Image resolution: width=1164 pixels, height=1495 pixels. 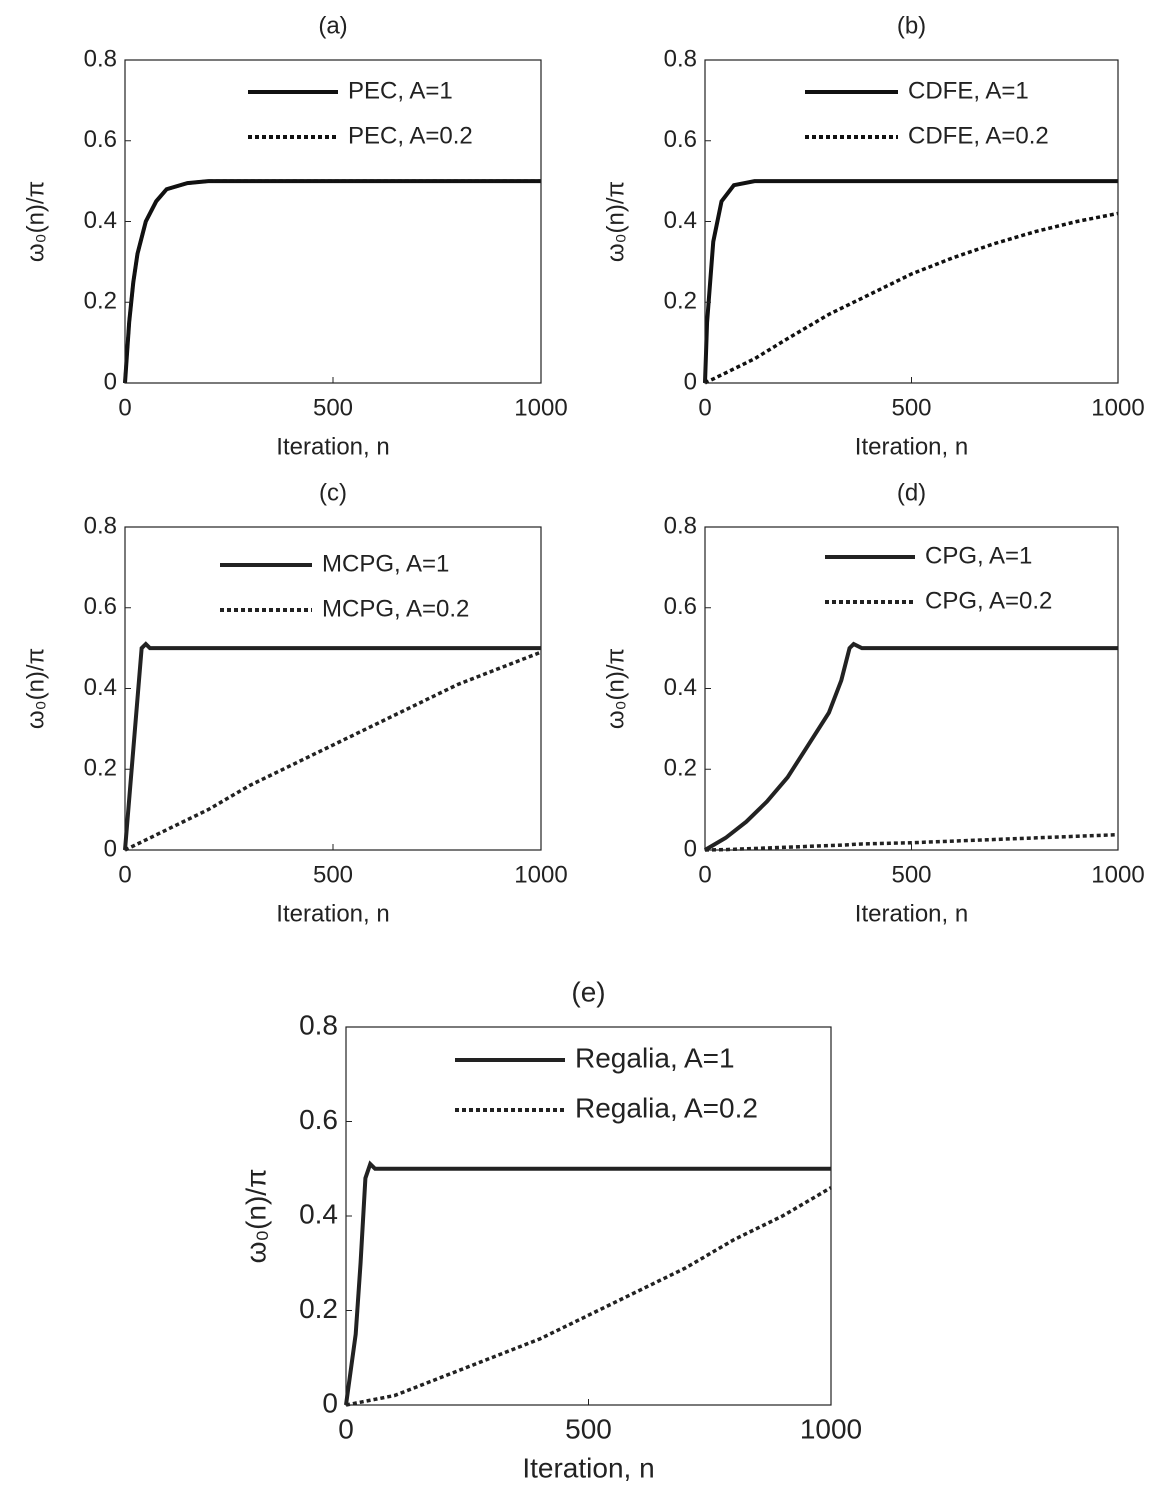 I want to click on subplot-title: (c), so click(x=333, y=492).